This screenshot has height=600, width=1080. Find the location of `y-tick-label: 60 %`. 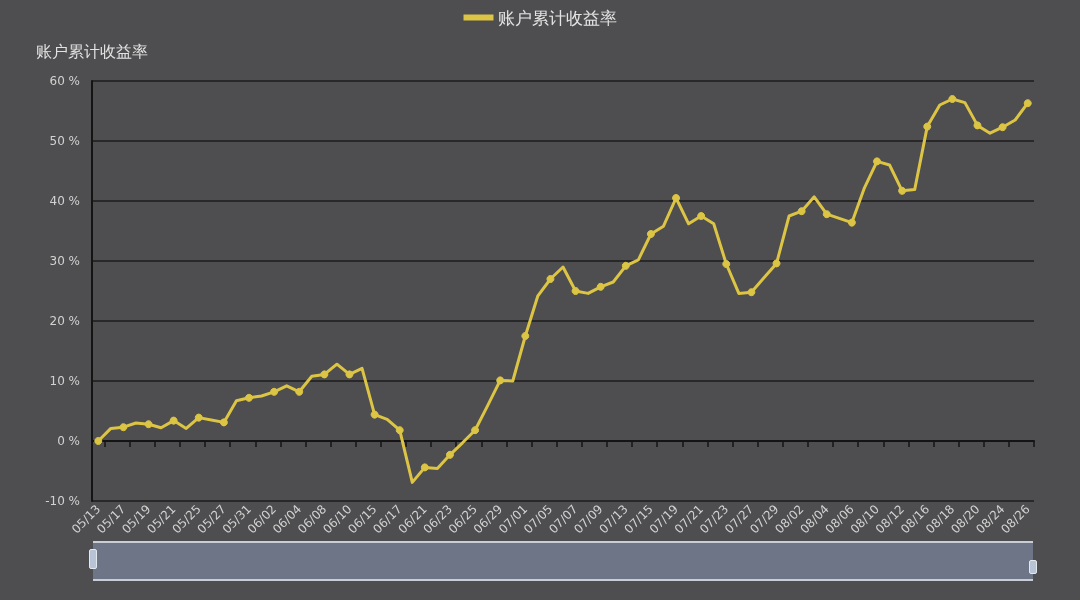

y-tick-label: 60 % is located at coordinates (64, 81).